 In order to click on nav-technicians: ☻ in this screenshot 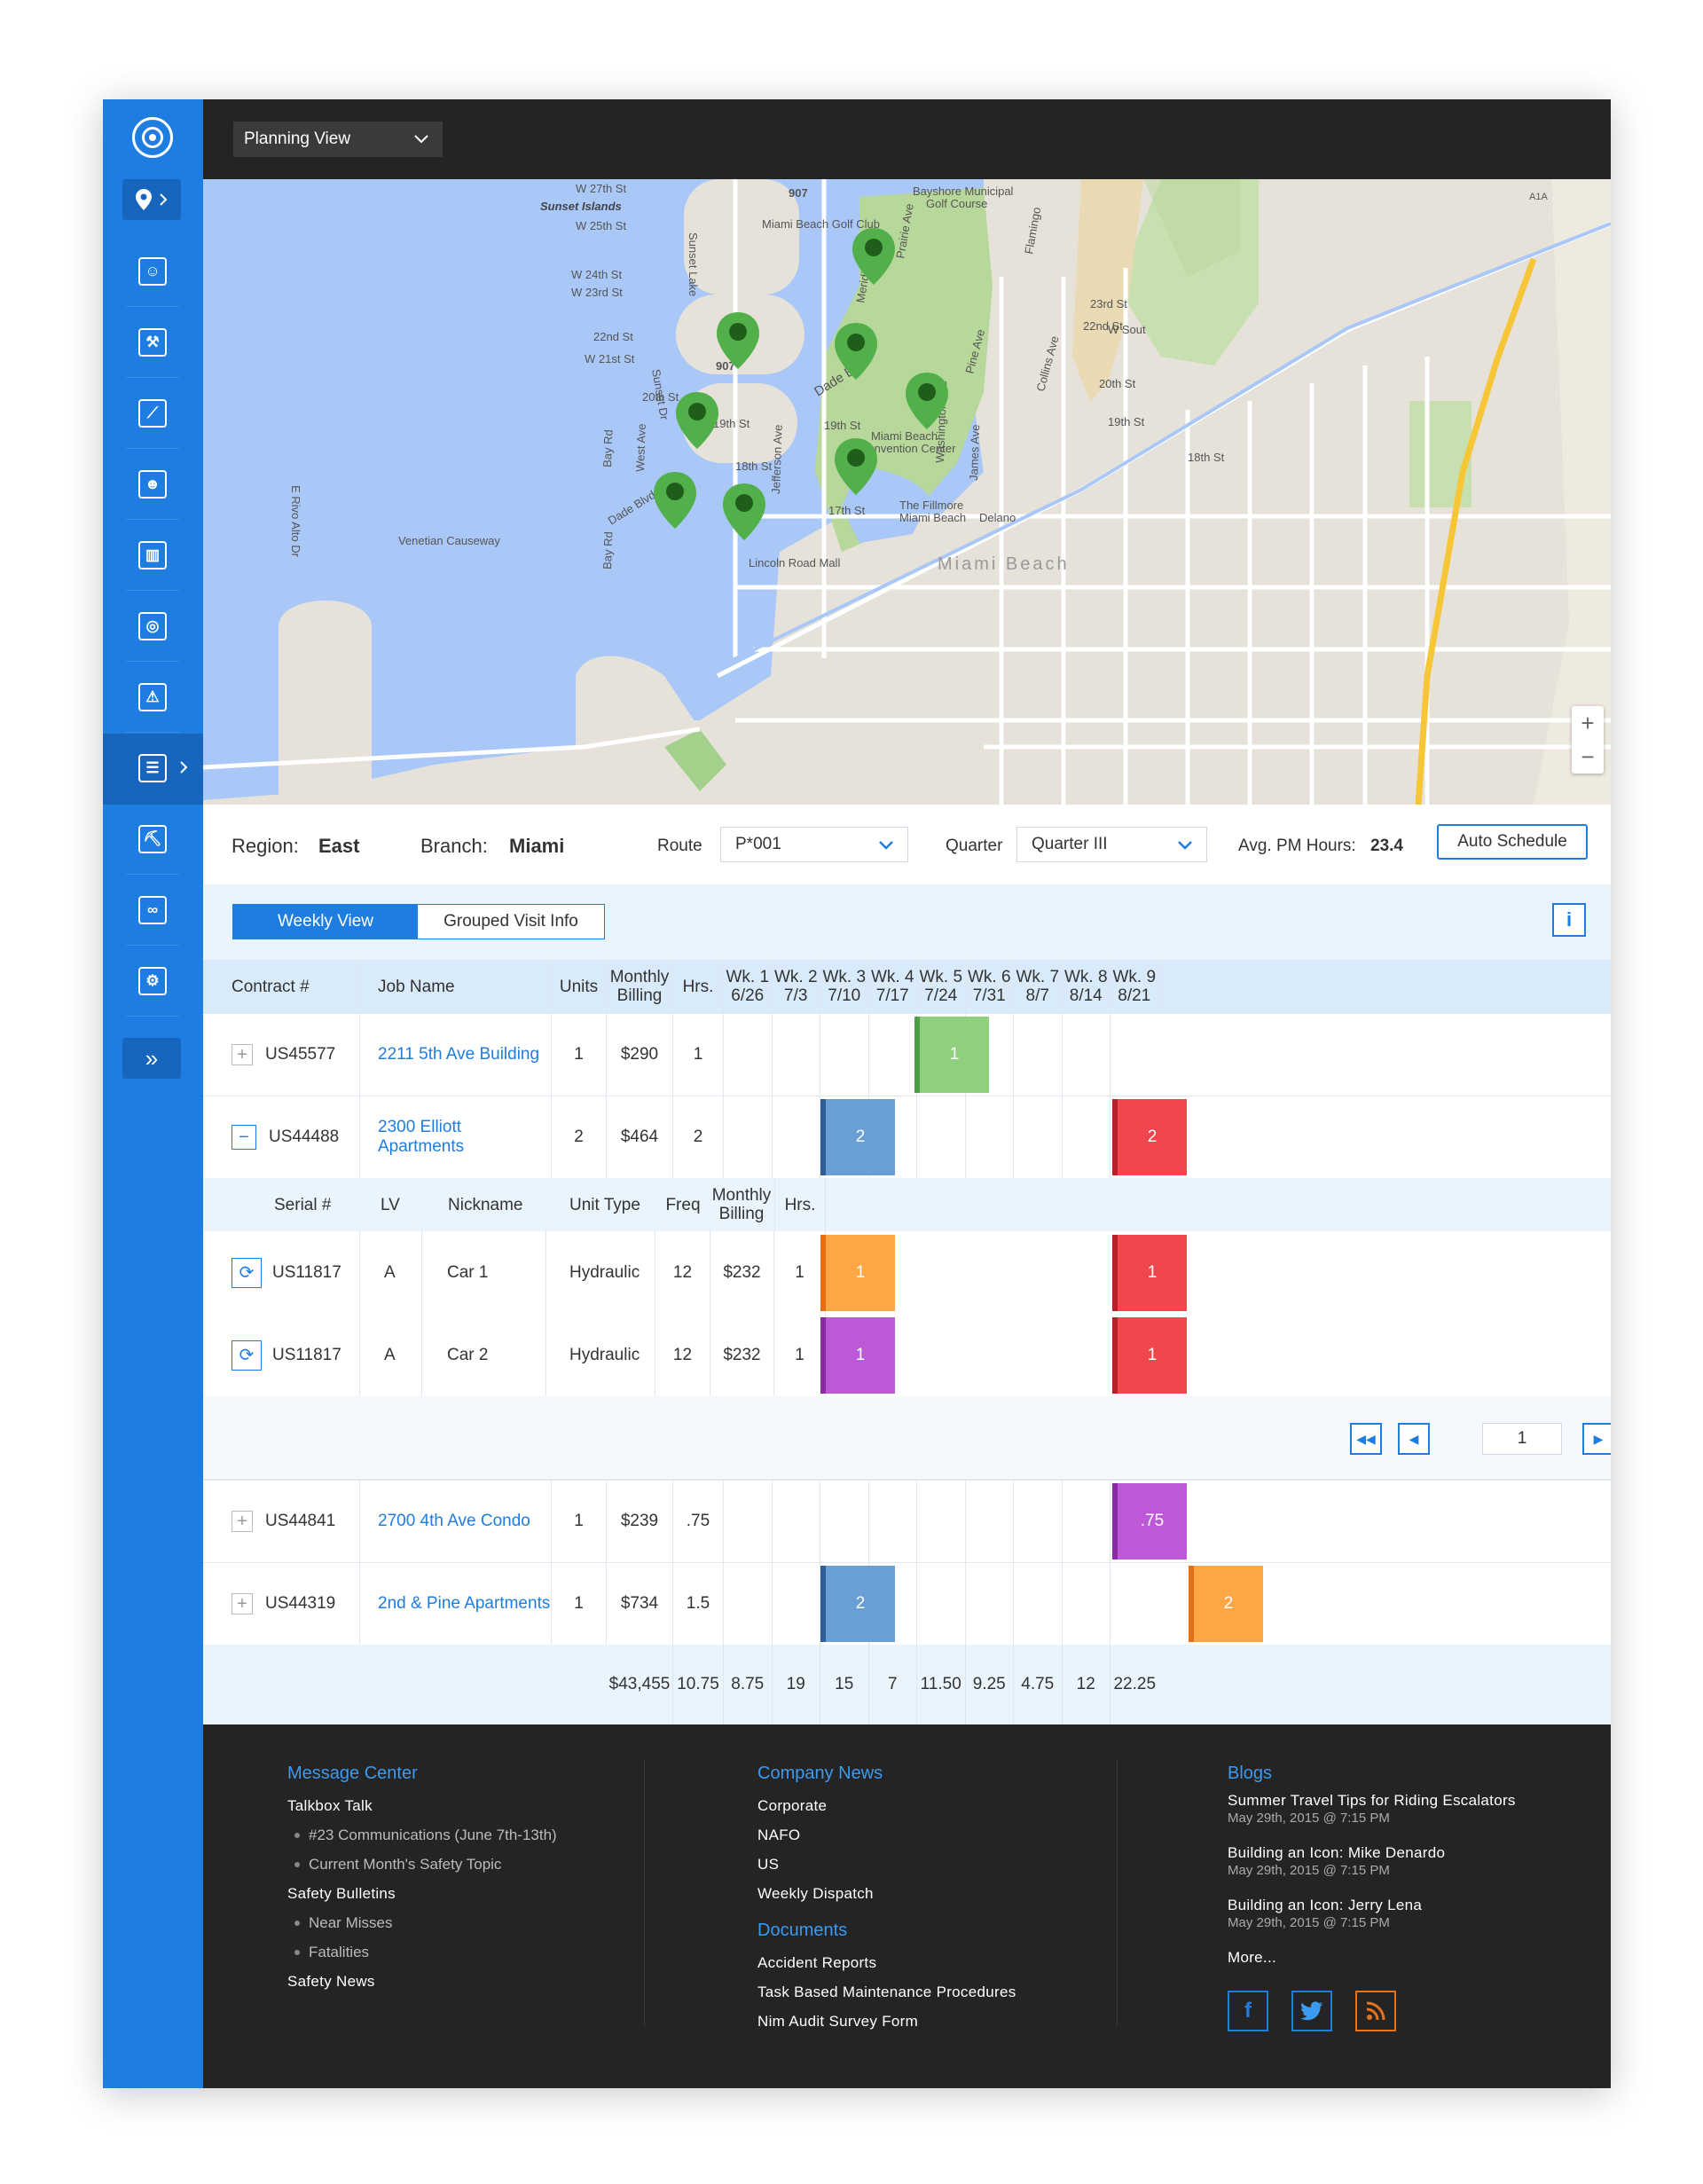, I will do `click(152, 485)`.